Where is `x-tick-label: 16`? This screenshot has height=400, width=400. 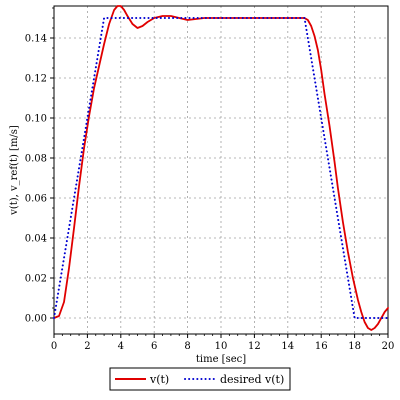 x-tick-label: 16 is located at coordinates (321, 346).